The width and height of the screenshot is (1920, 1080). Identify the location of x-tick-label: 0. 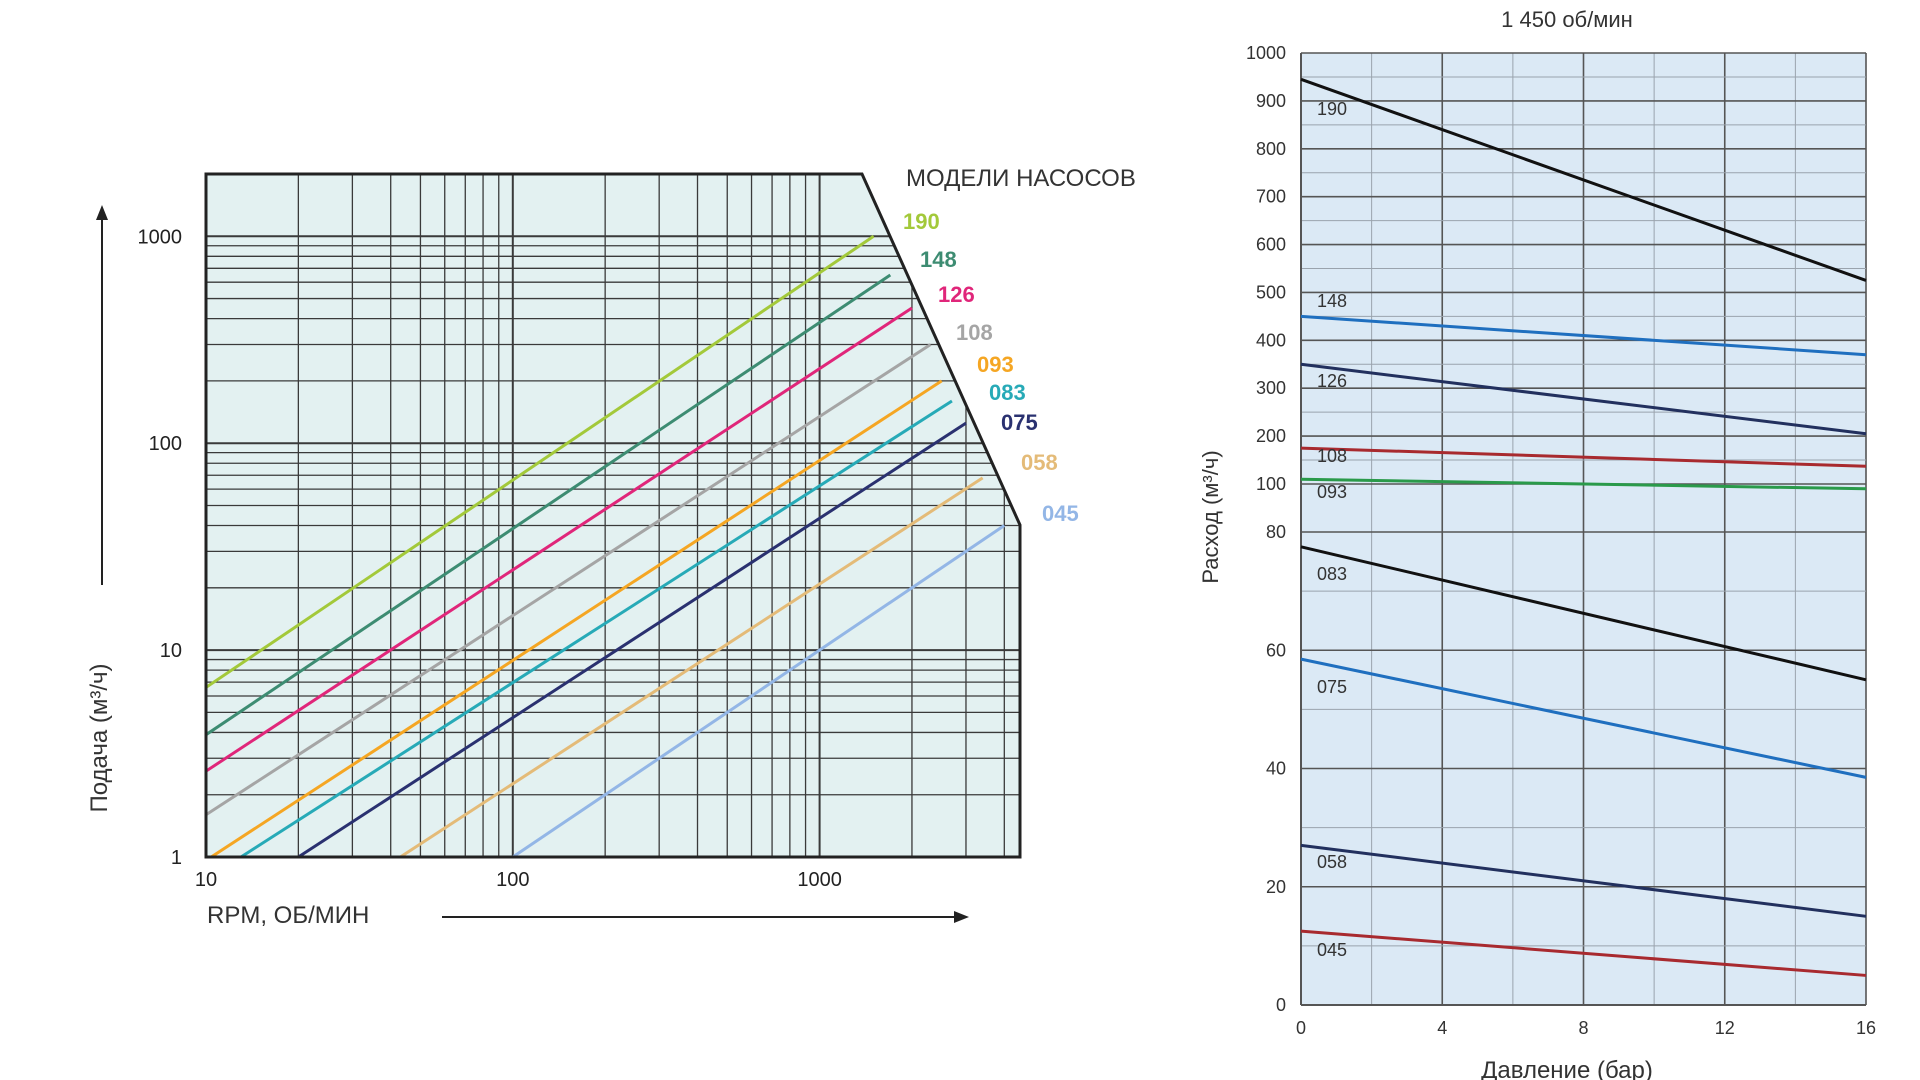
(1301, 1028).